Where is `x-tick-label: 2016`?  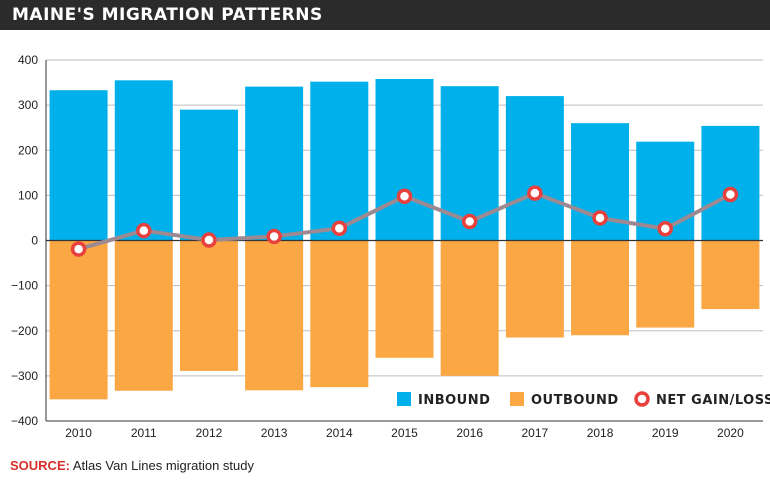 x-tick-label: 2016 is located at coordinates (469, 433).